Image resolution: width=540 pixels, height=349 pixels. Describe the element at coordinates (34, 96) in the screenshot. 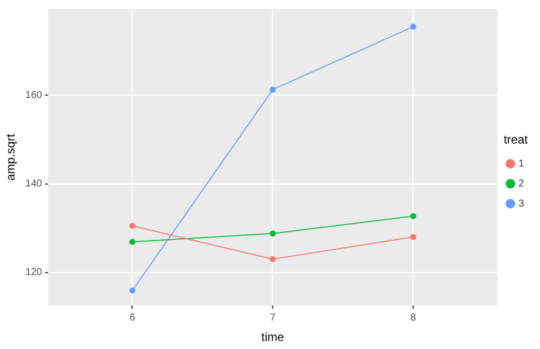

I see `y-tick-label: 160` at that location.